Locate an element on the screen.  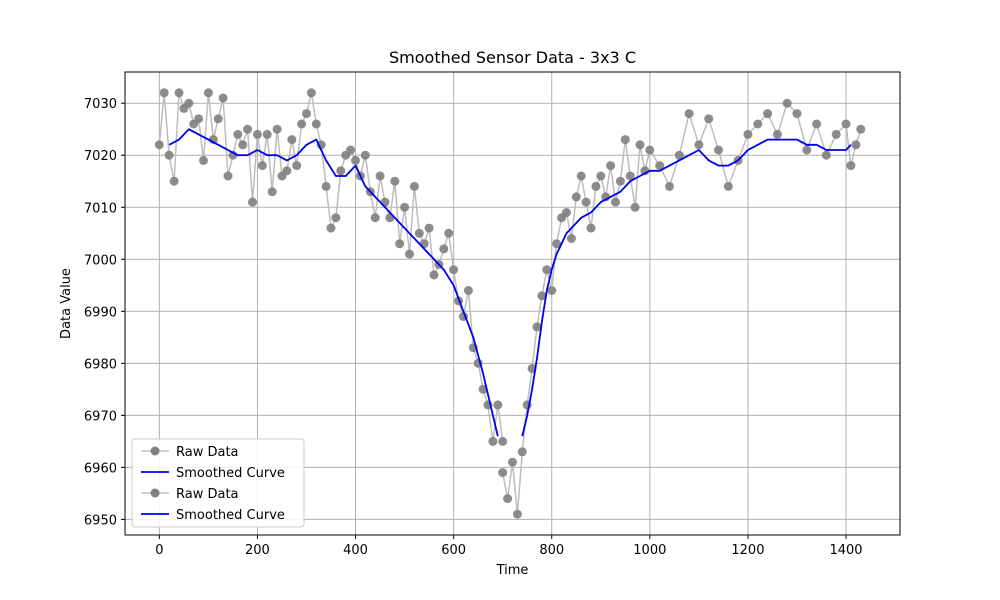
x-axis-title: Time is located at coordinates (512, 570).